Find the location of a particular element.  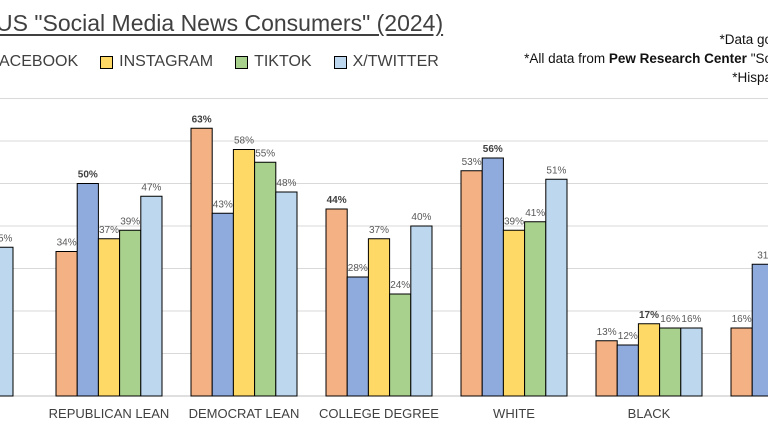

category-label-4: WHITE is located at coordinates (514, 413).